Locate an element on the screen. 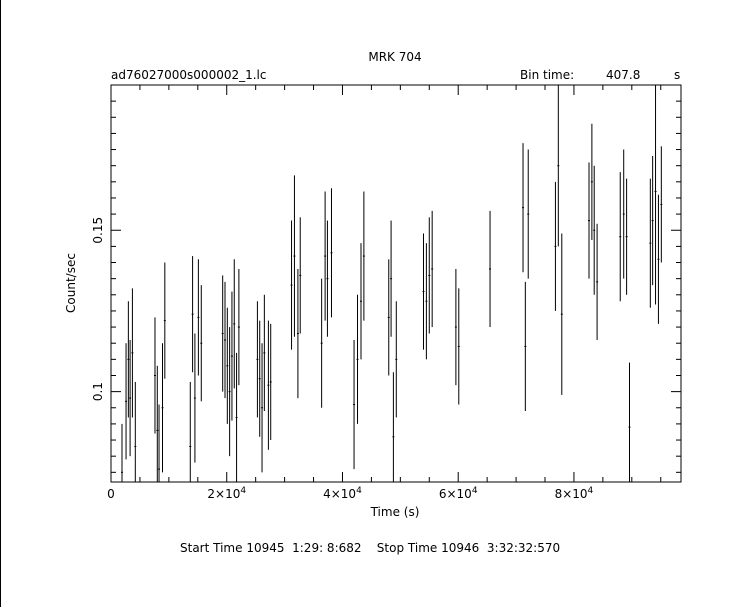 The height and width of the screenshot is (607, 743). x-tick-labels: 0 2×104 4×104 6×104 8×104 is located at coordinates (350, 493).